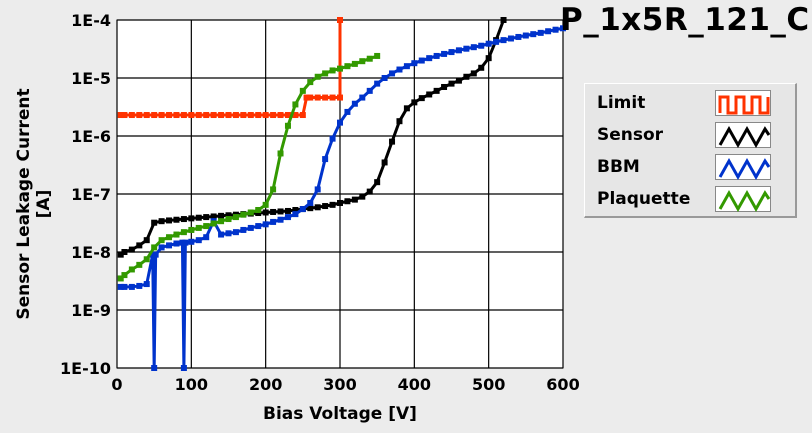 The width and height of the screenshot is (812, 433). Describe the element at coordinates (116, 384) in the screenshot. I see `x-tick-label-0: 0` at that location.